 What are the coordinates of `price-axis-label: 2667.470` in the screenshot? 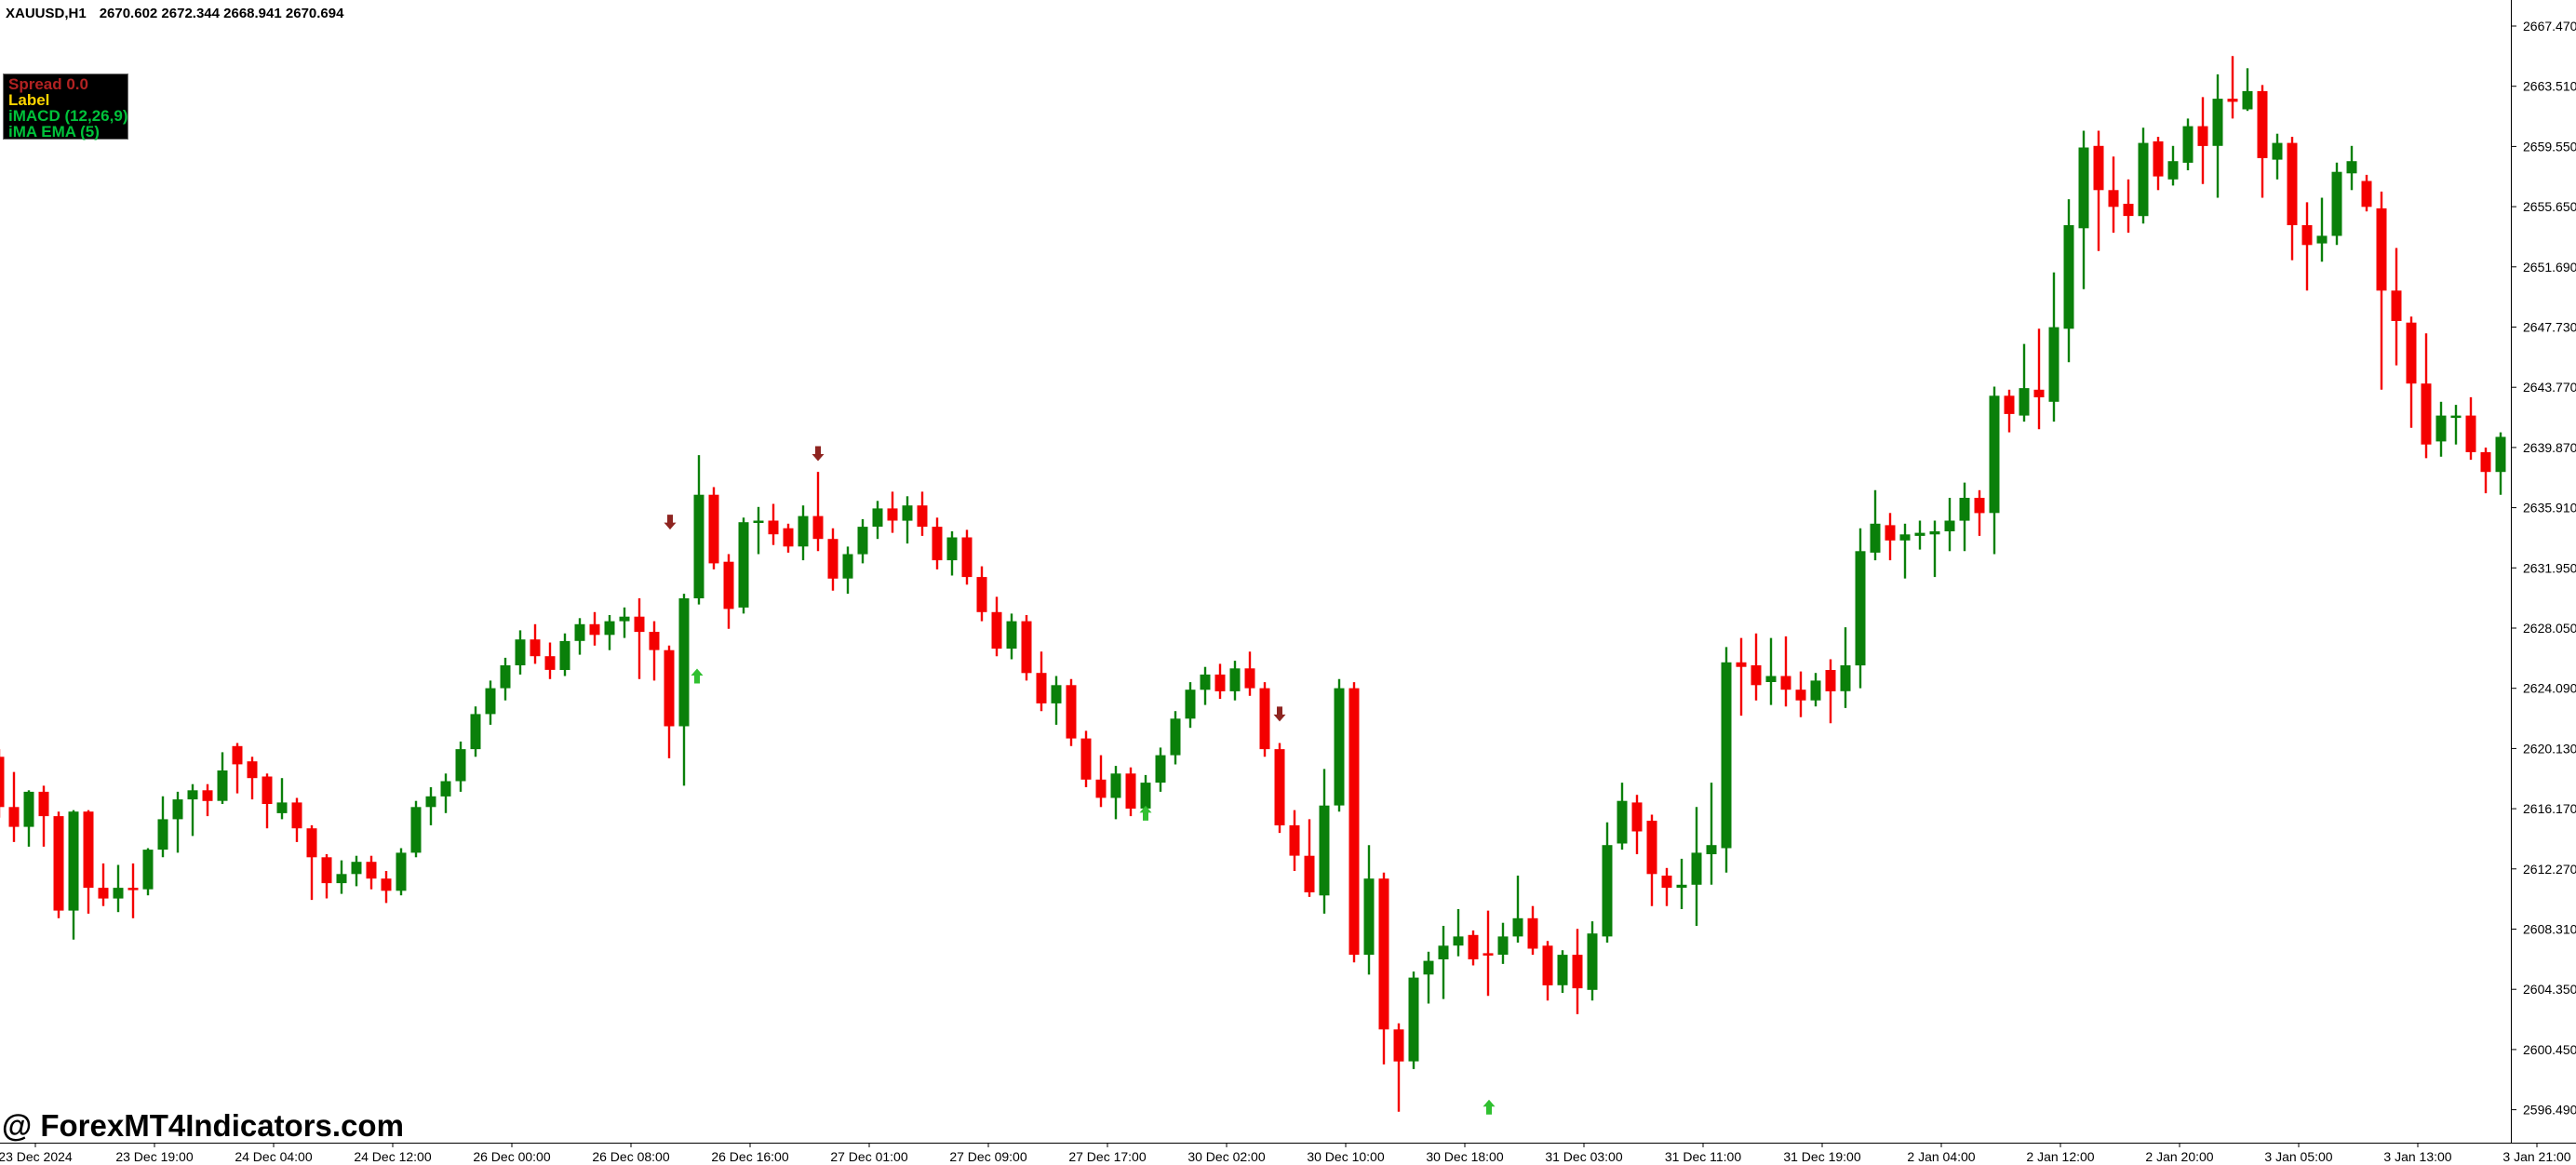 It's located at (2549, 26).